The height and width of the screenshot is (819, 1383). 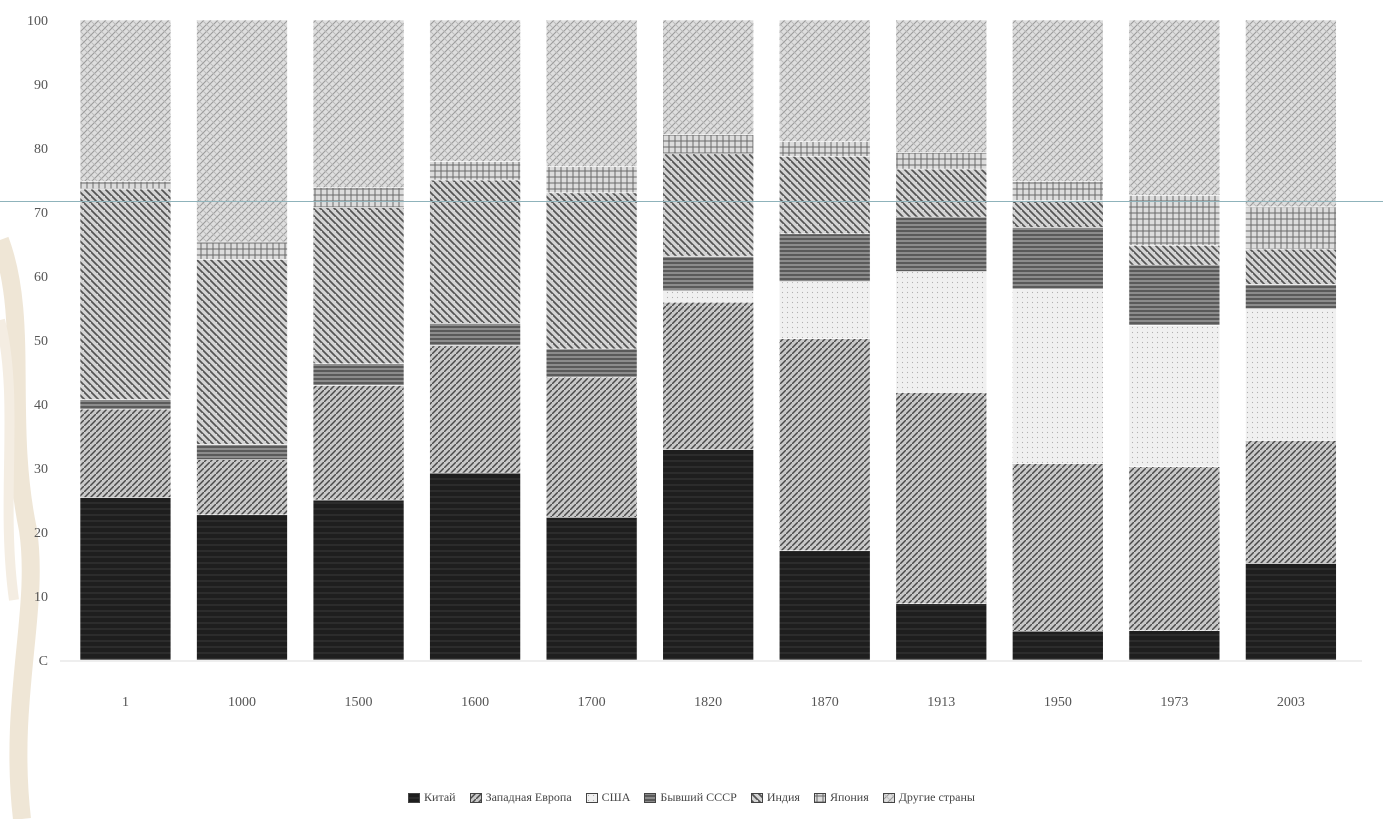 I want to click on y-tick-label: 10, so click(x=41, y=597).